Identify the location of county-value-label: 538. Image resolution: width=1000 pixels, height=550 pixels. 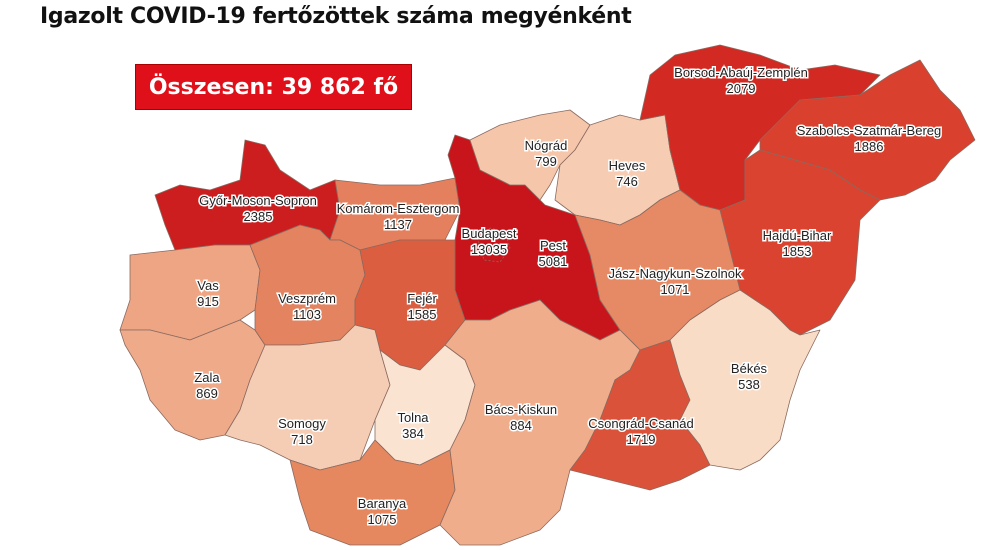
(749, 384).